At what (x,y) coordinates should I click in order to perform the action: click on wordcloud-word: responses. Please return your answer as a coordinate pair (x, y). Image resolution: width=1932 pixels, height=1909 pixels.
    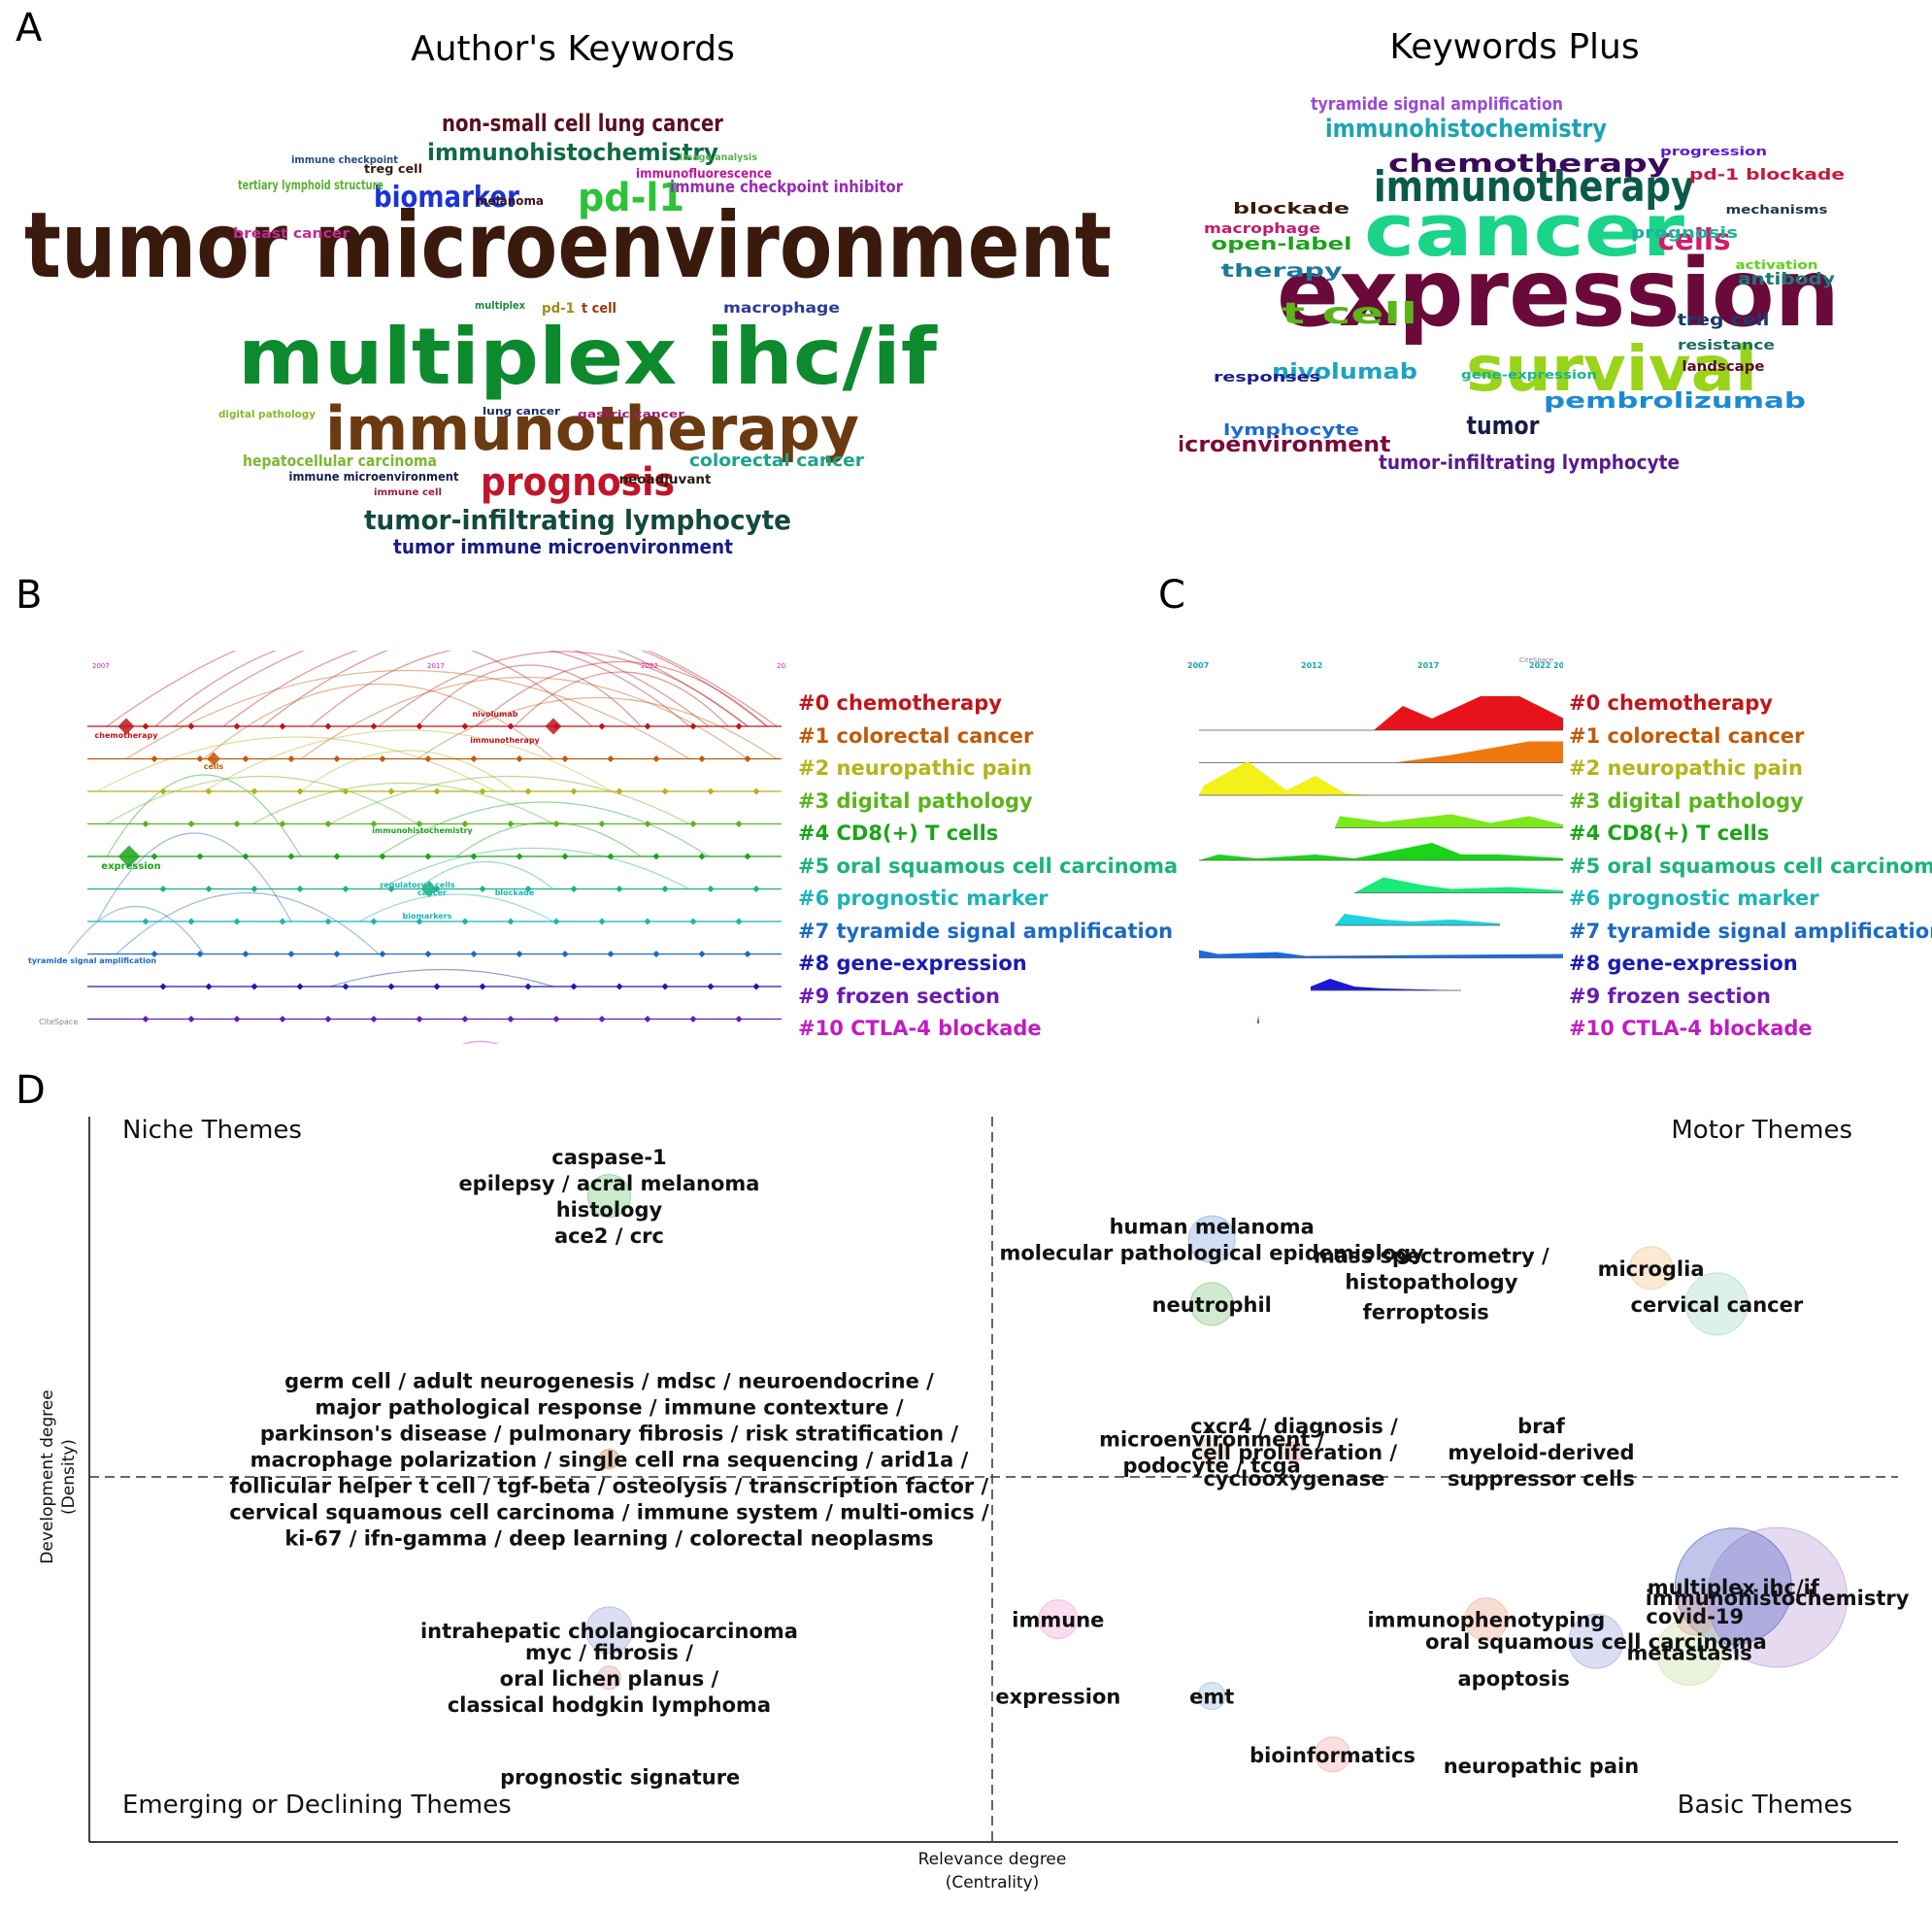
    Looking at the image, I should click on (1267, 377).